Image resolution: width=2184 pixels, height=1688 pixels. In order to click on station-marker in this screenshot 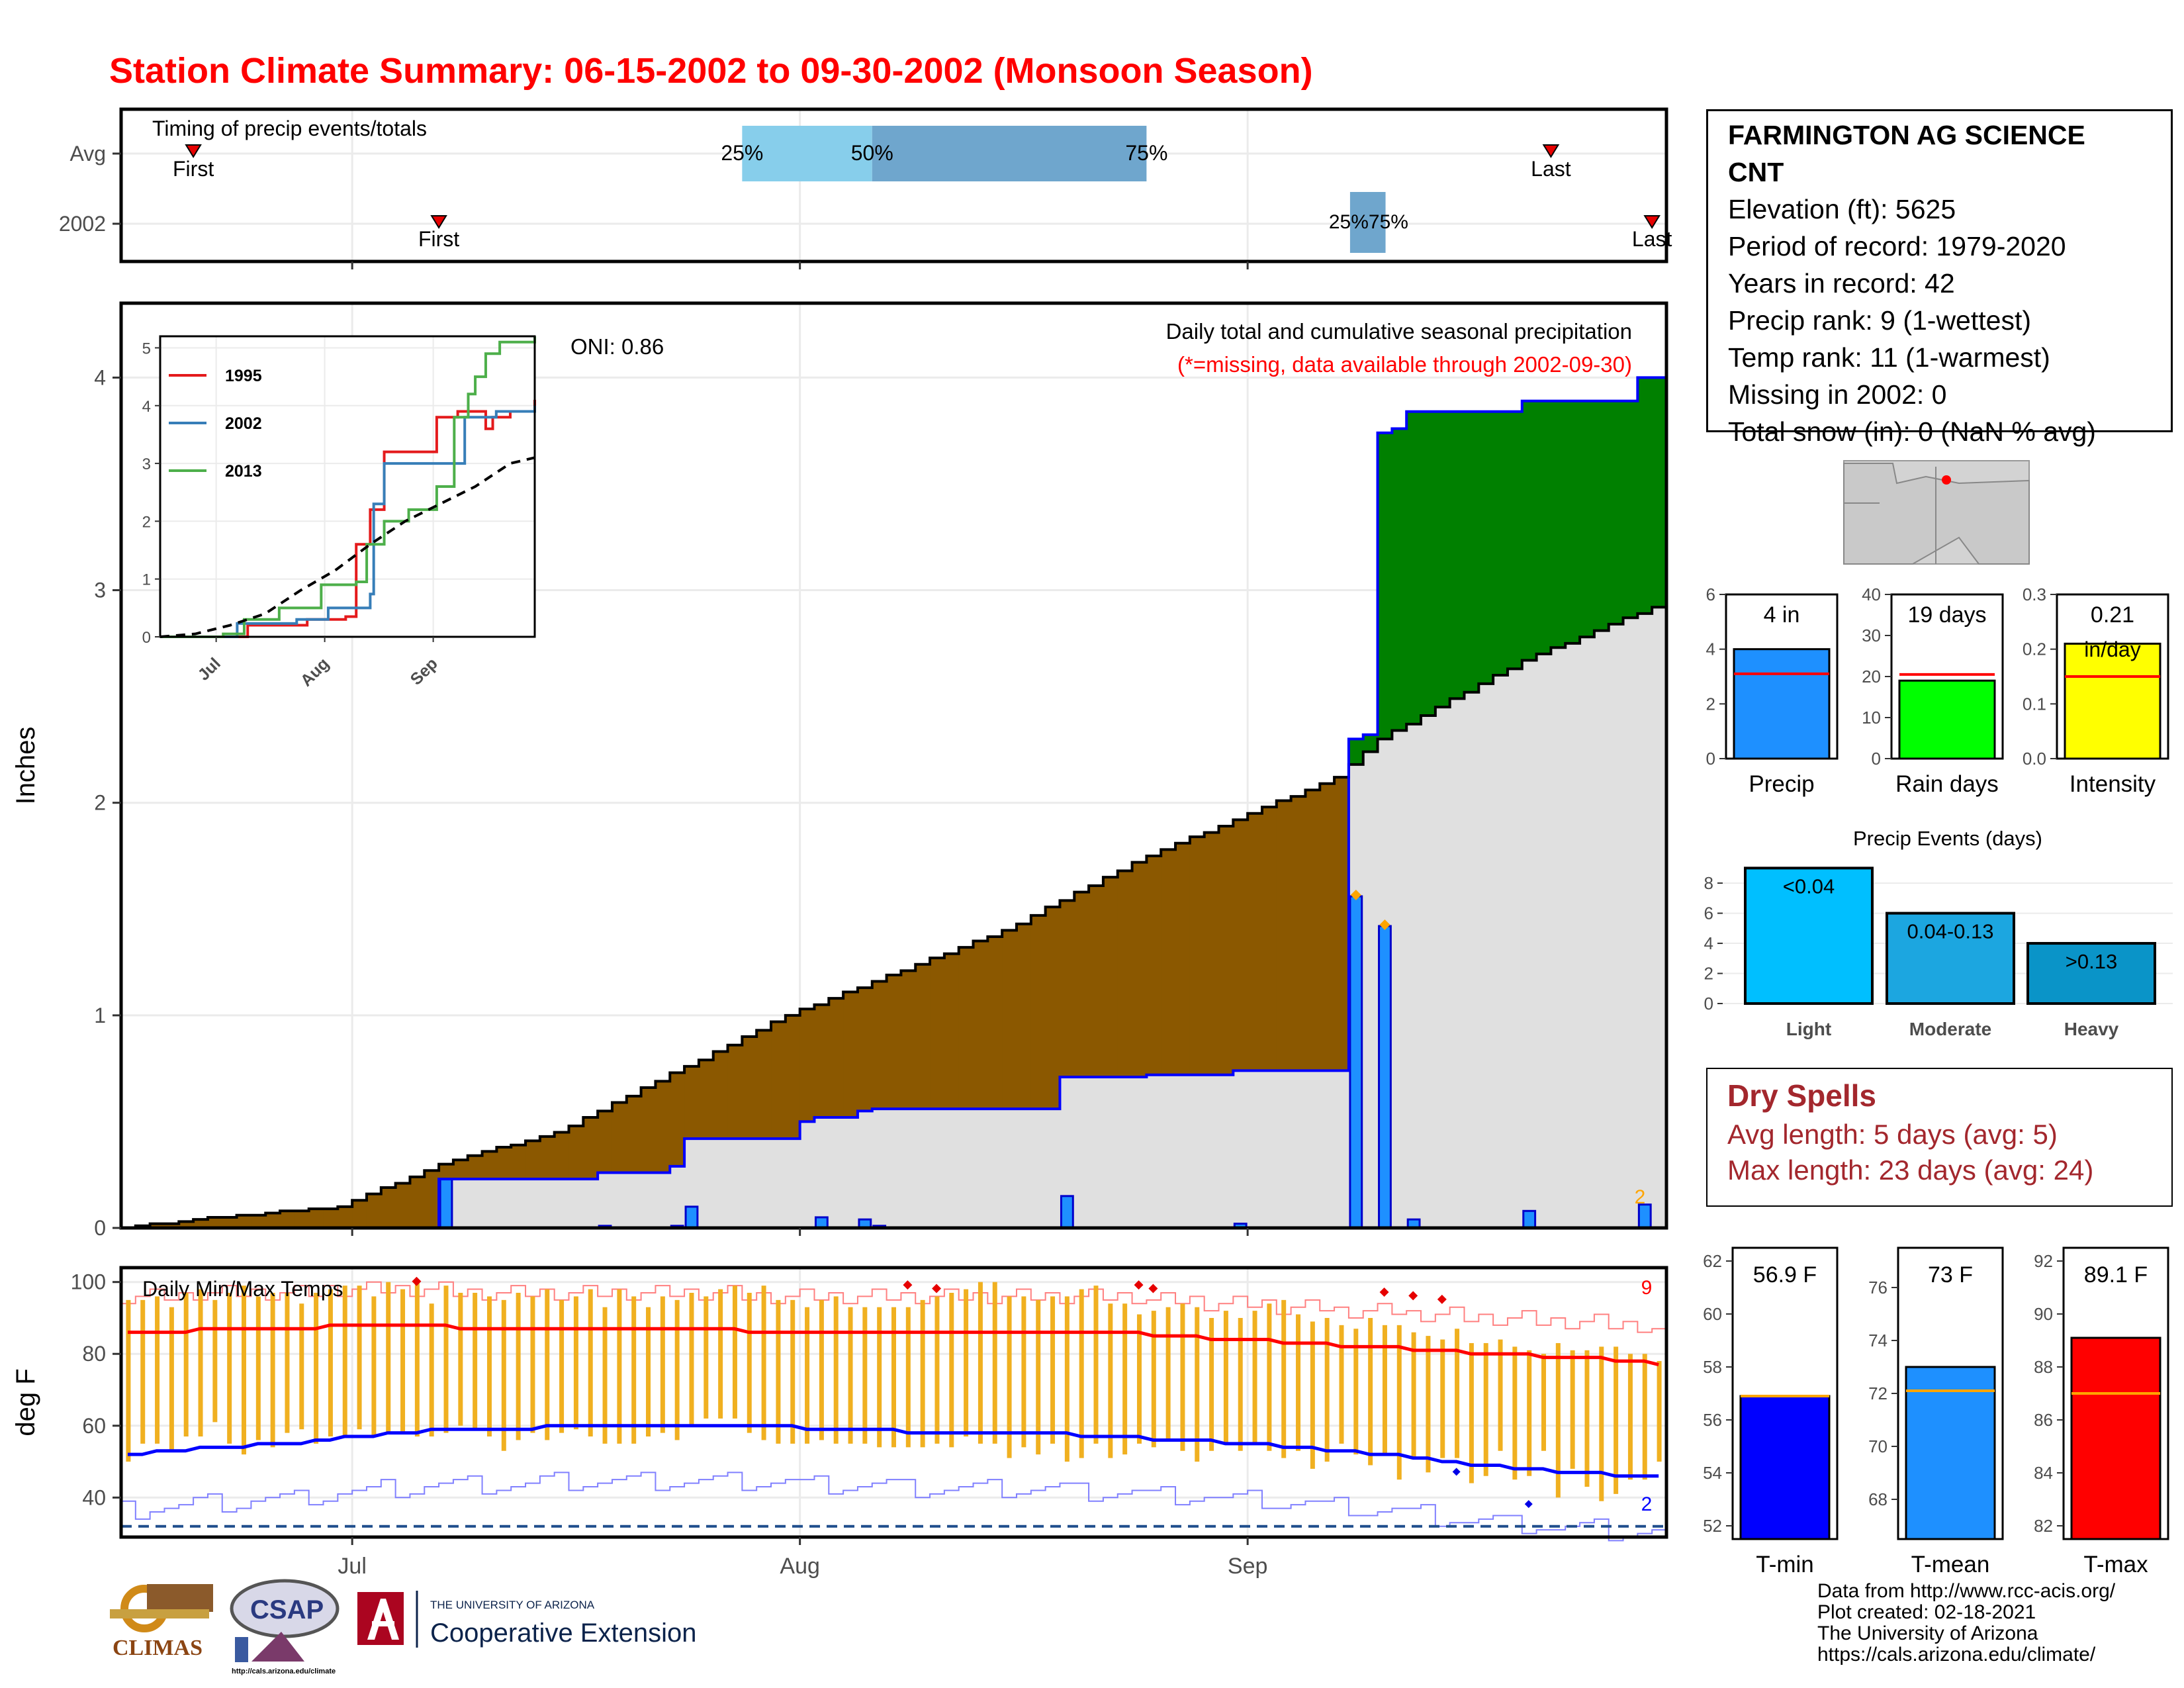, I will do `click(1946, 480)`.